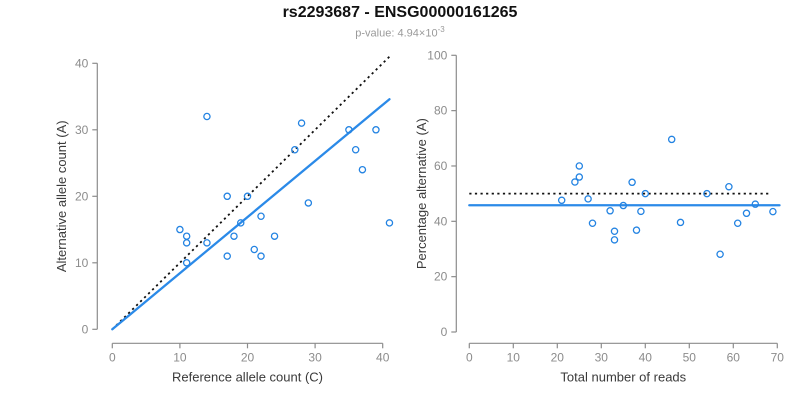  What do you see at coordinates (623, 376) in the screenshot?
I see `x-axis-title: Total number of reads` at bounding box center [623, 376].